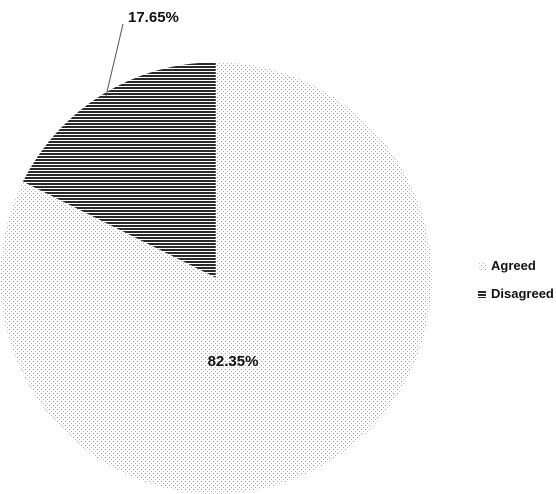  I want to click on legend-label-agreed: Agreed, so click(513, 265).